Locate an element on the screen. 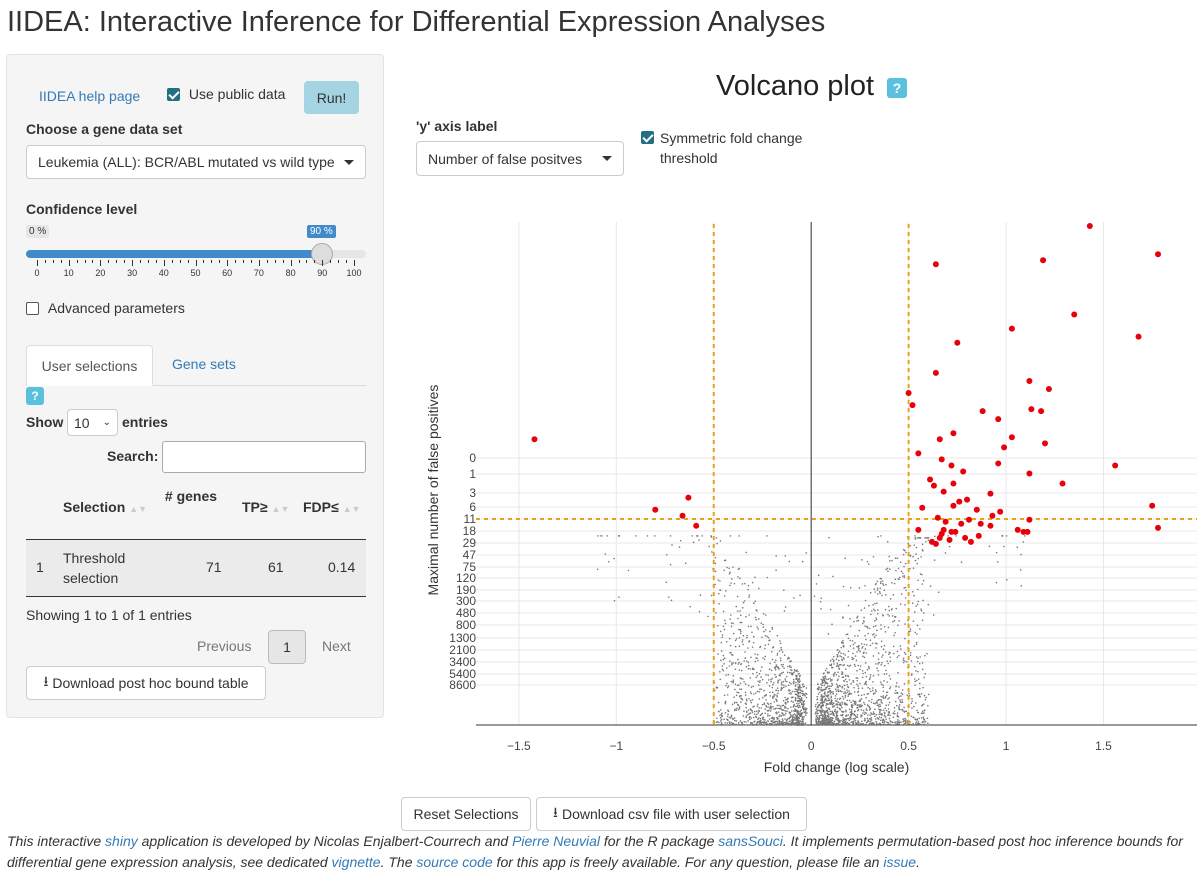 The height and width of the screenshot is (880, 1200). y-axis-select: Number of false positves is located at coordinates (520, 158).